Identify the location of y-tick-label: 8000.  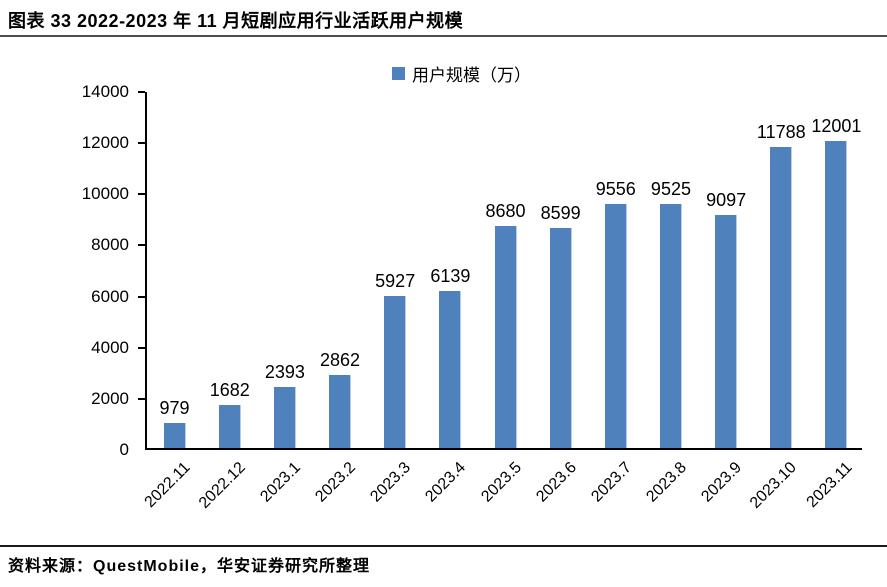
(110, 245).